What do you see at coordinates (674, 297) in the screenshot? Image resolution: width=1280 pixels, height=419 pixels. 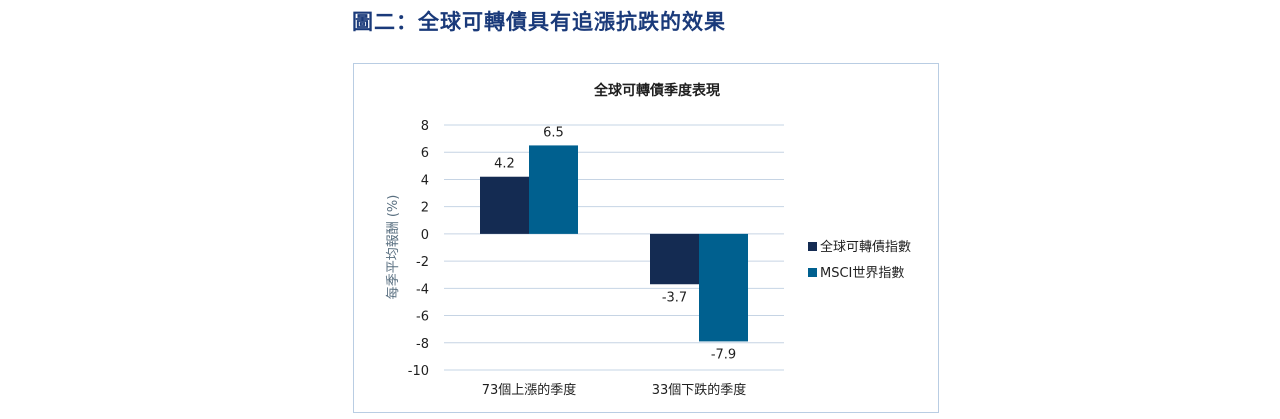 I see `data-label: -3.7` at bounding box center [674, 297].